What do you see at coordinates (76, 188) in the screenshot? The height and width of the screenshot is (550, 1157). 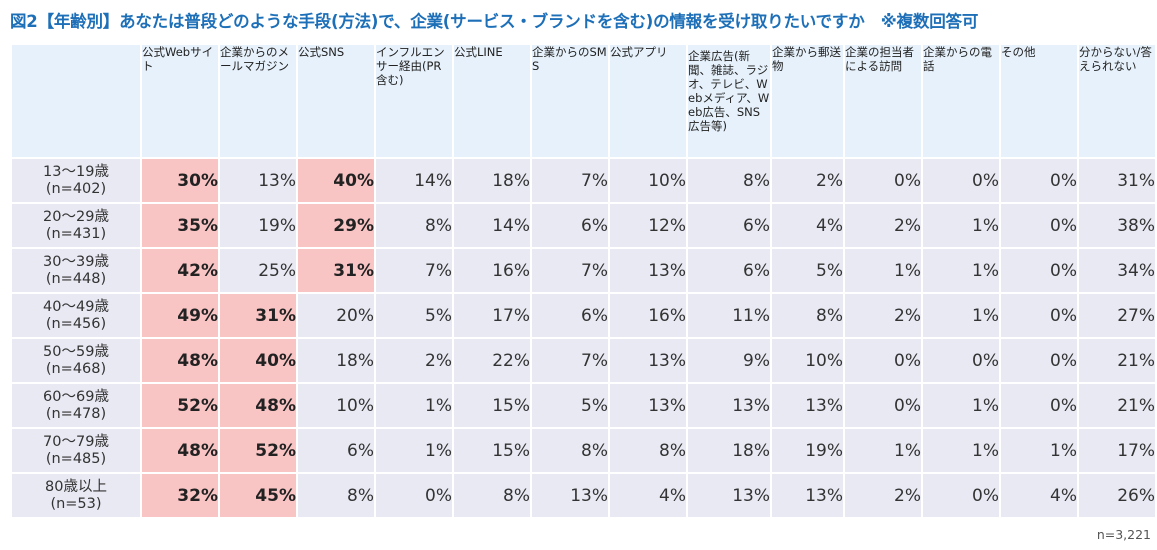 I see `sample-size-label: (n=402)` at bounding box center [76, 188].